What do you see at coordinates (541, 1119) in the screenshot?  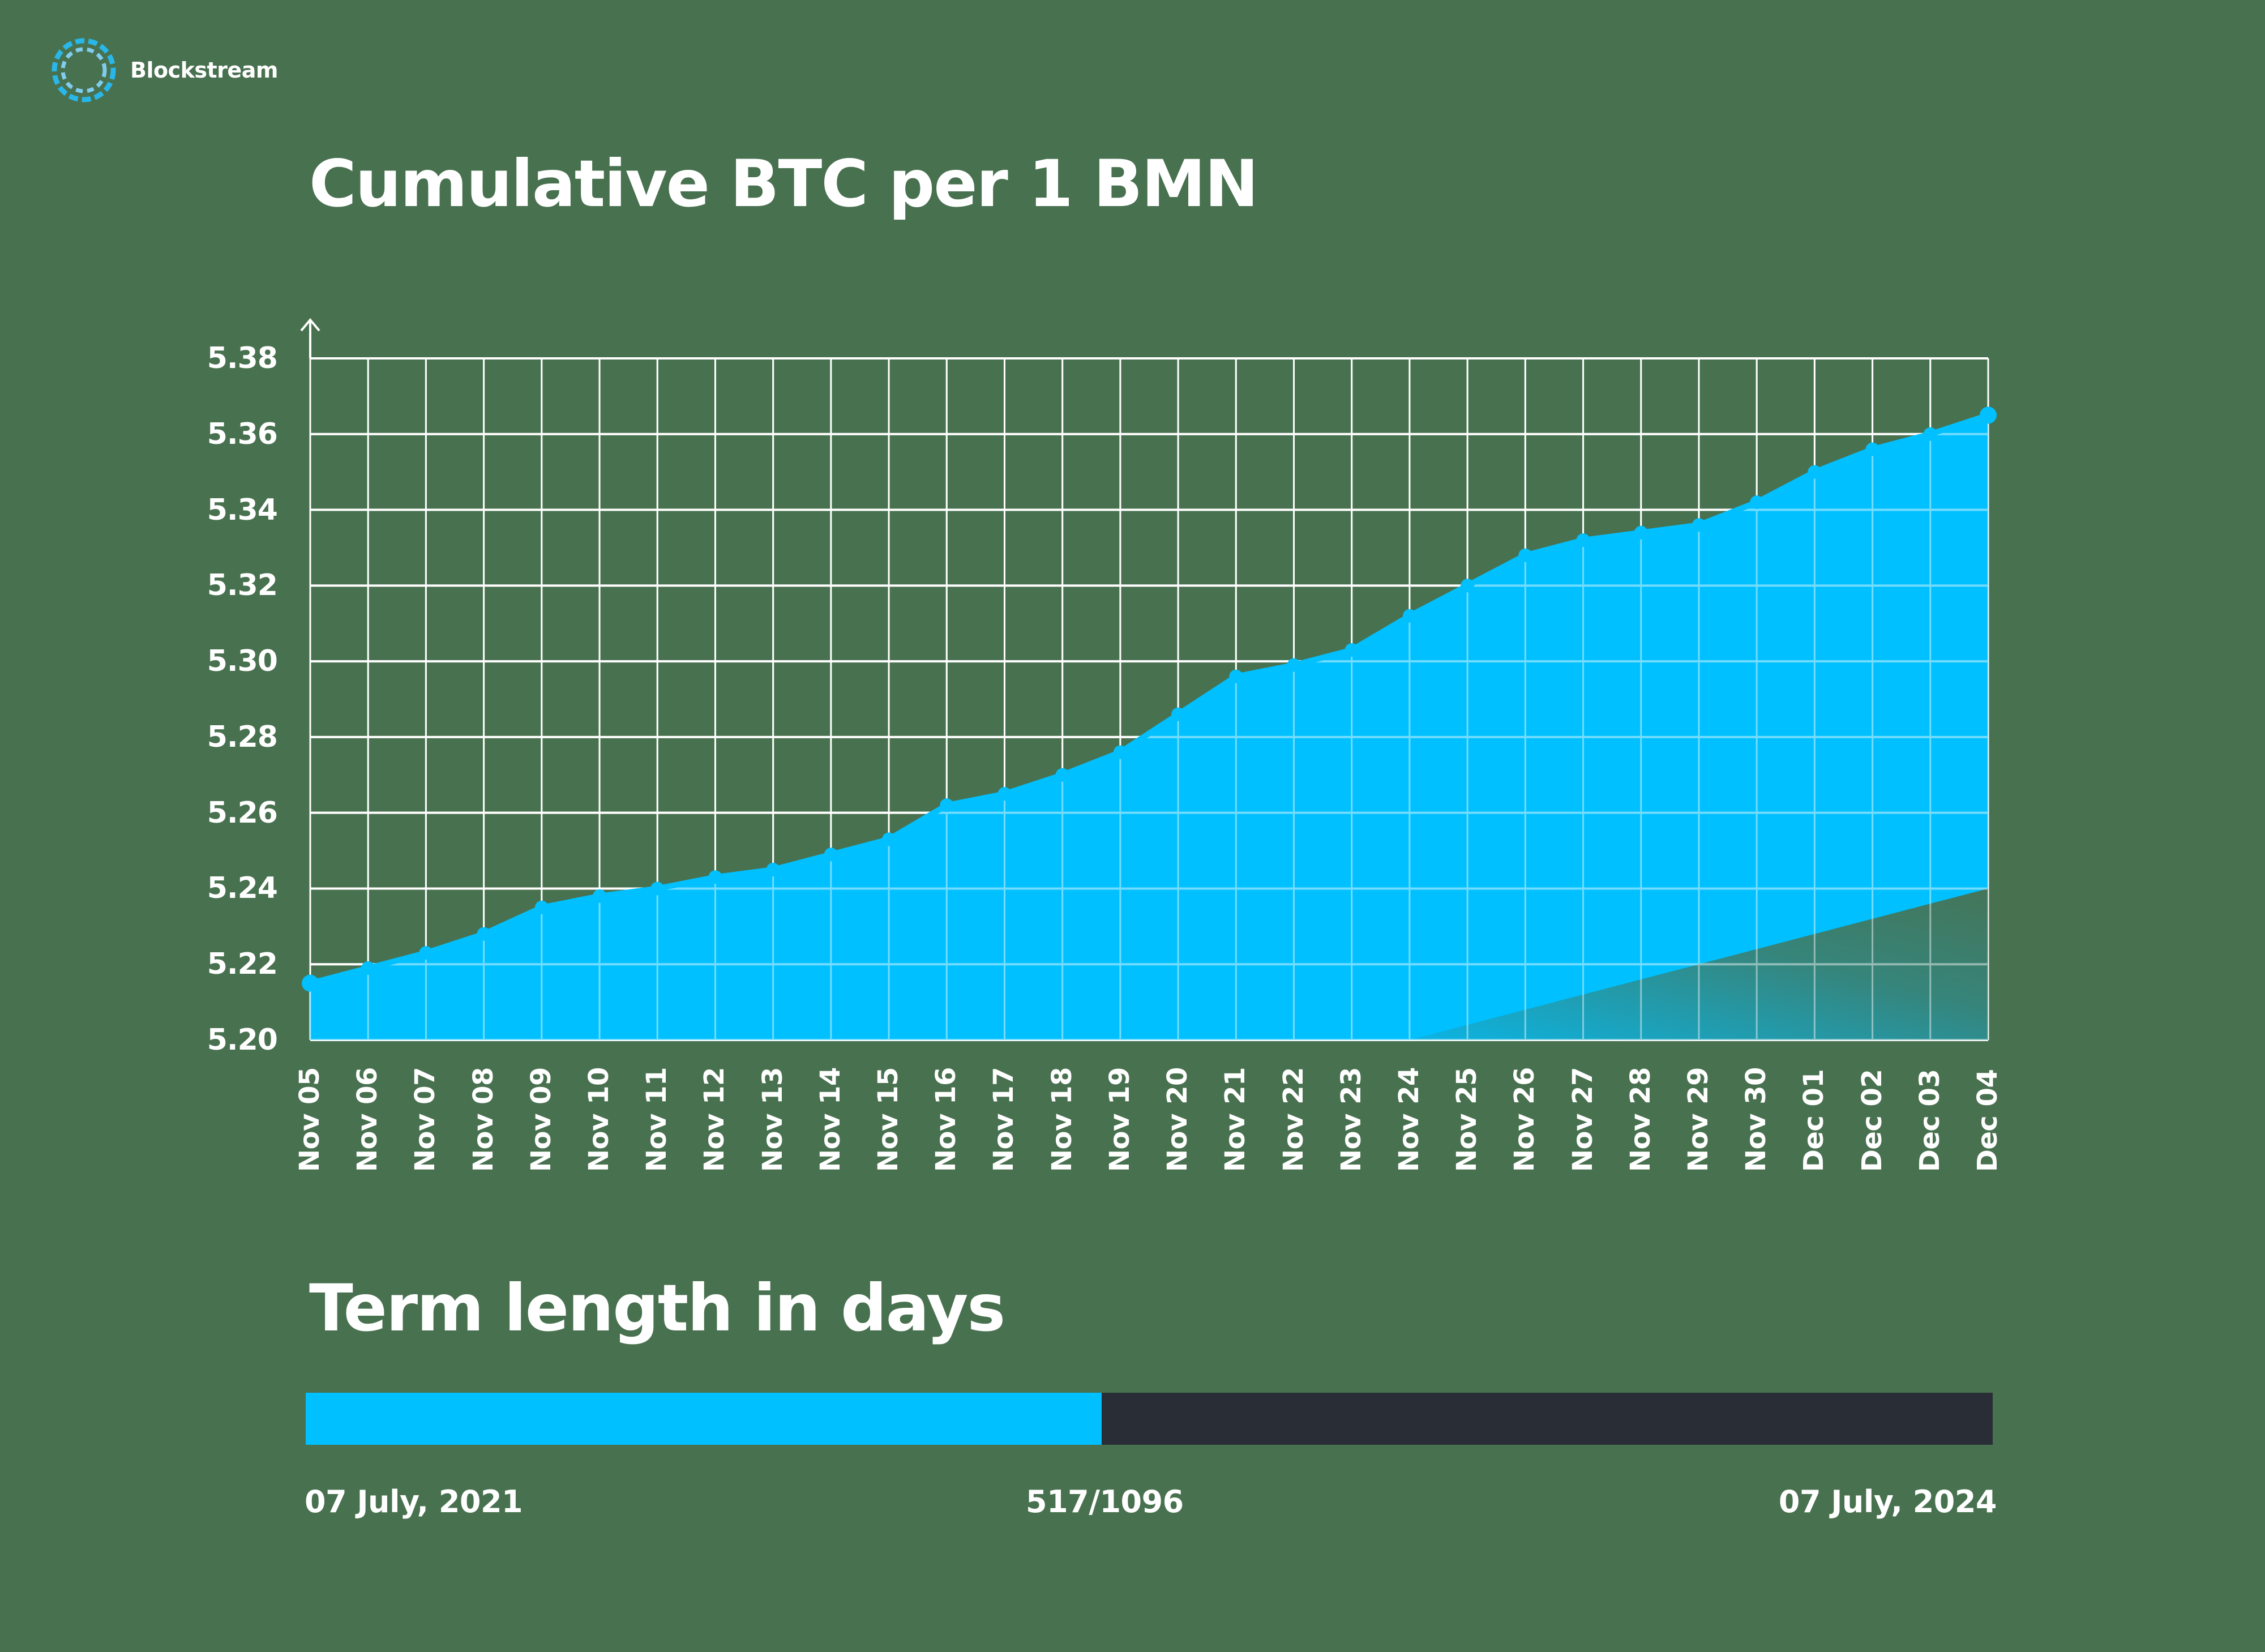 I see `x-tick-label: Nov 09` at bounding box center [541, 1119].